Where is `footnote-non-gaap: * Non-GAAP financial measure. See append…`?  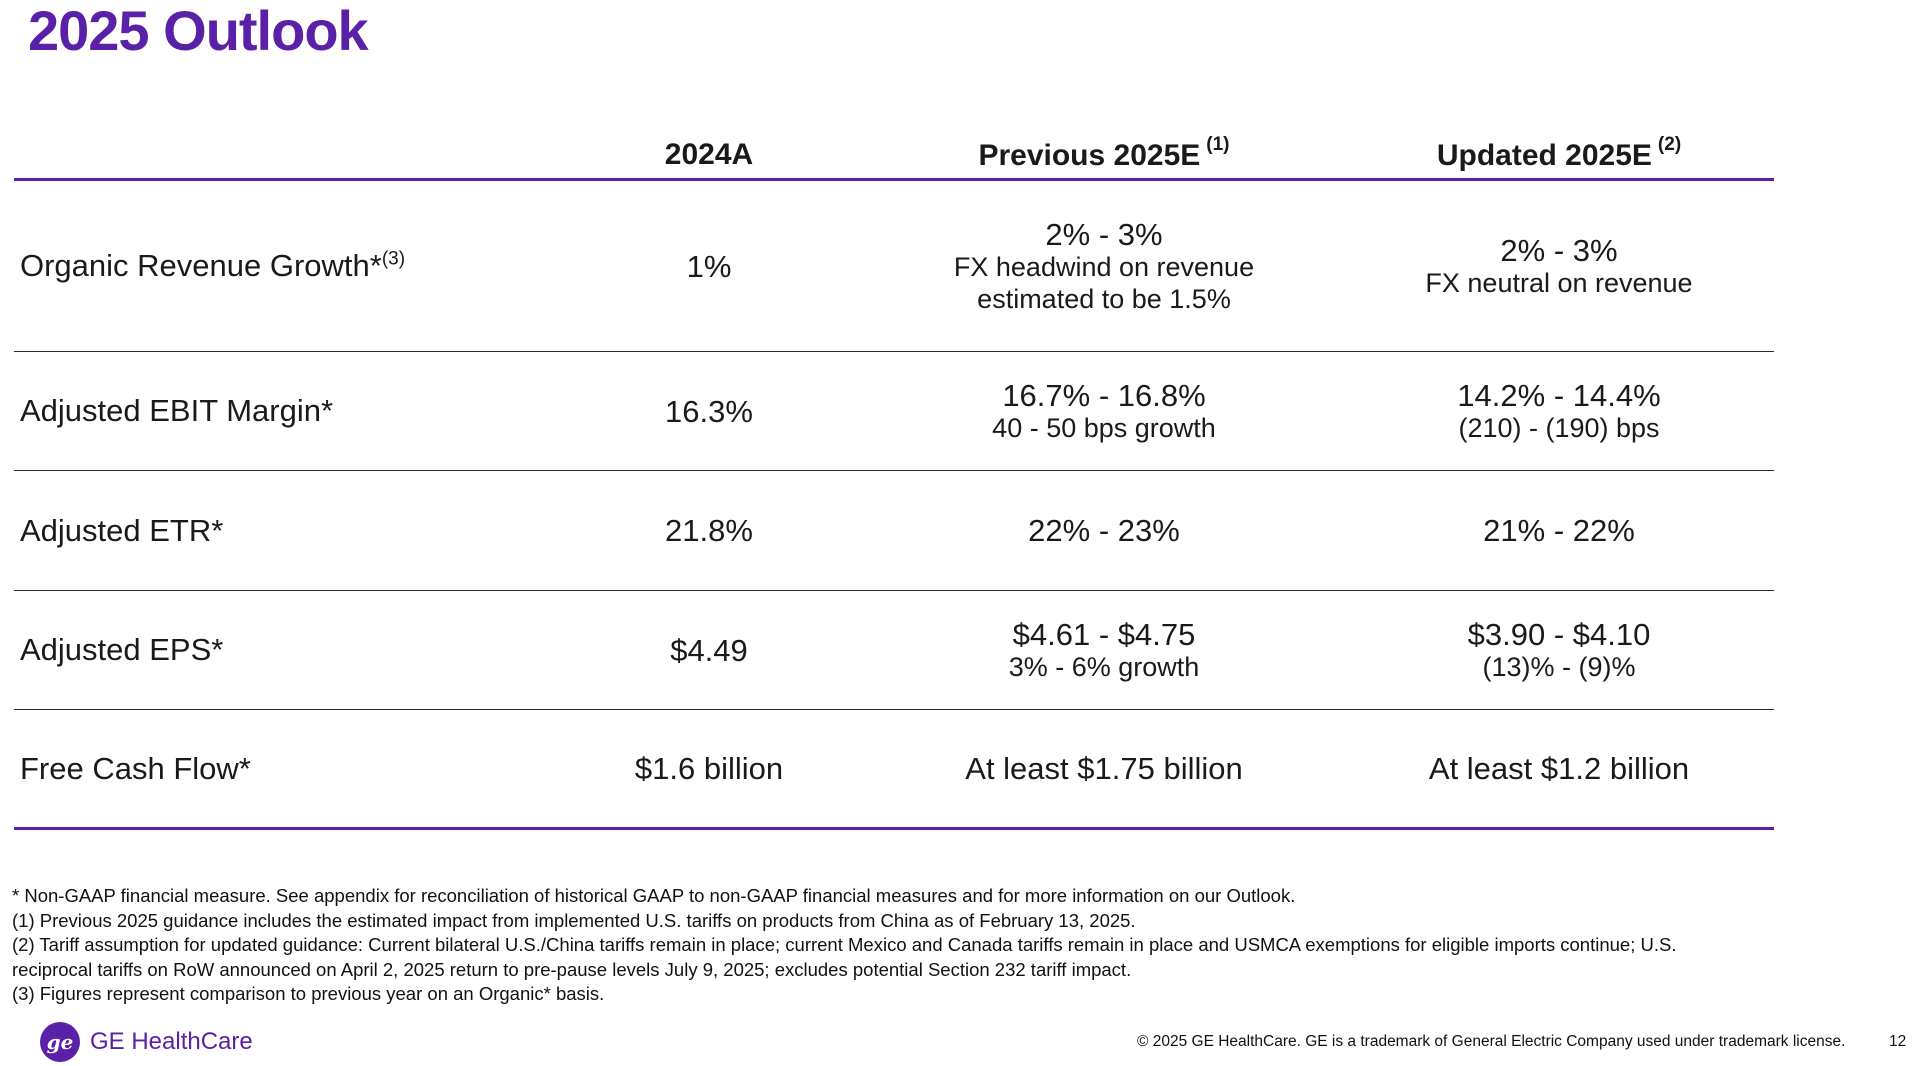 footnote-non-gaap: * Non-GAAP financial measure. See append… is located at coordinates (654, 895).